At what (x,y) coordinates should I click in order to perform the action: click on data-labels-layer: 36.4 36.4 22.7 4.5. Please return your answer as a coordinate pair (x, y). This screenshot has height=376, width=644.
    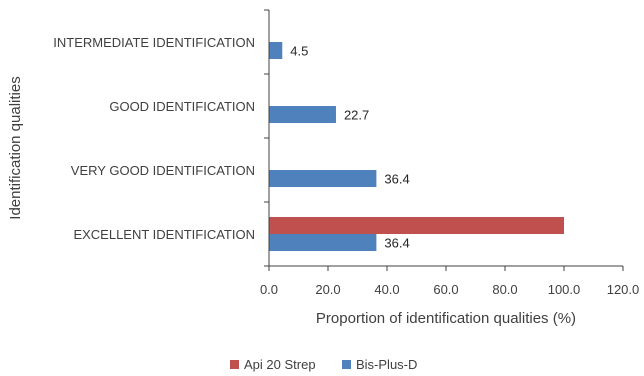
    Looking at the image, I should click on (349, 147).